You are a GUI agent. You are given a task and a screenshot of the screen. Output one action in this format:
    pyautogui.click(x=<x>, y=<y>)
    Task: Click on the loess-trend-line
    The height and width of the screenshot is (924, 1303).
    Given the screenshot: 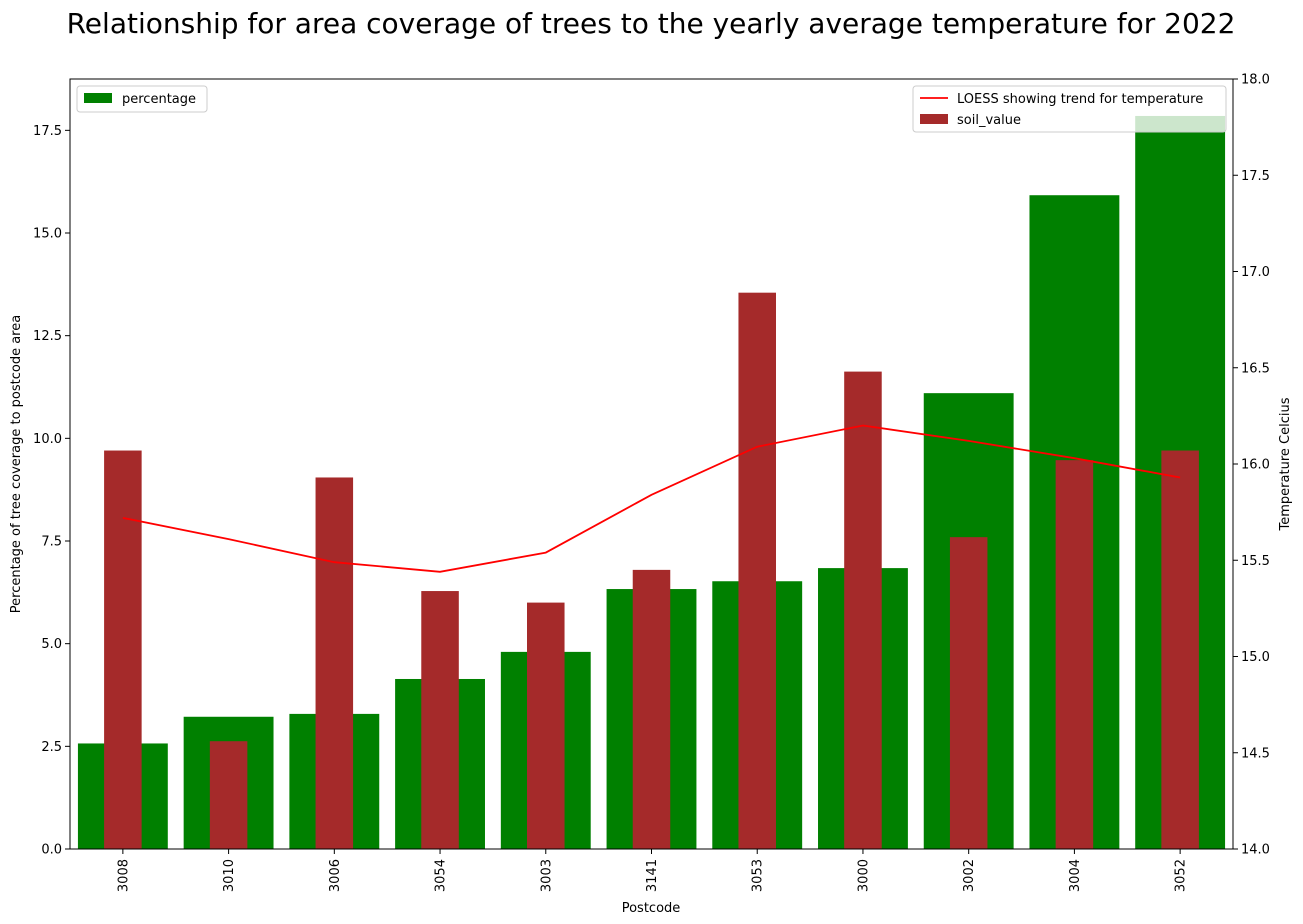 What is the action you would take?
    pyautogui.click(x=651, y=498)
    